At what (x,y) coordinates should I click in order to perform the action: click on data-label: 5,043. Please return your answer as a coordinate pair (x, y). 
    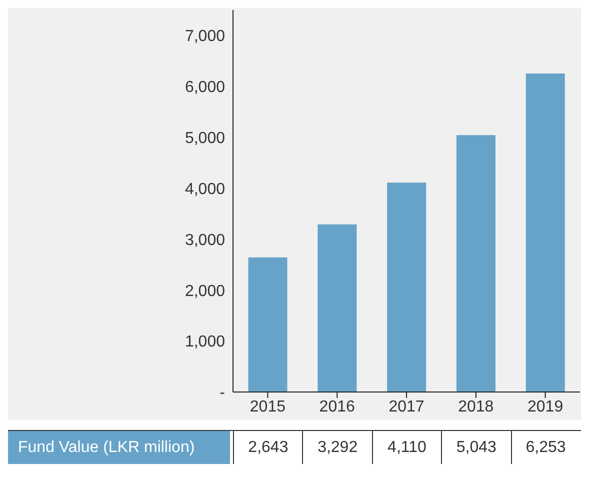
    Looking at the image, I should click on (476, 447).